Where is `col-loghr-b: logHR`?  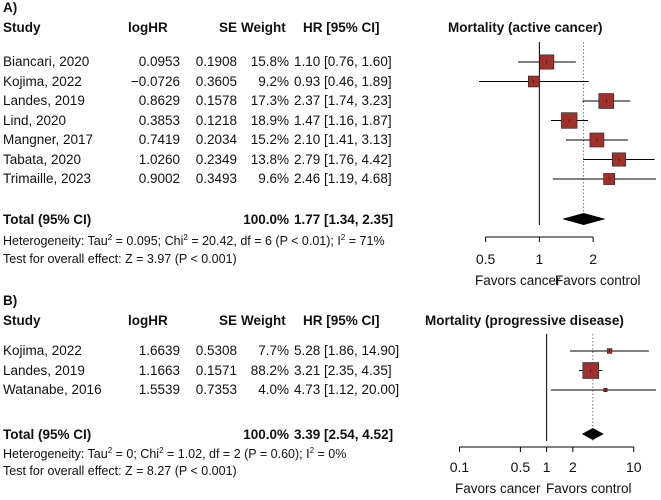
col-loghr-b: logHR is located at coordinates (148, 320).